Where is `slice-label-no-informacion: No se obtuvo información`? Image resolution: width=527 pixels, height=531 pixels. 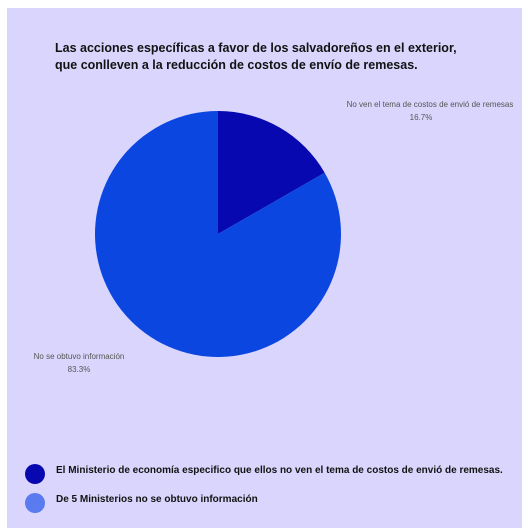 slice-label-no-informacion: No se obtuvo información is located at coordinates (79, 356).